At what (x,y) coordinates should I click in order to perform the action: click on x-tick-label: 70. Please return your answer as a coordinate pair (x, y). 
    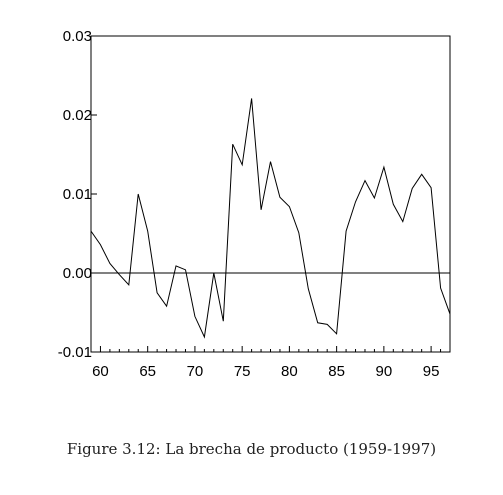
    Looking at the image, I should click on (195, 371).